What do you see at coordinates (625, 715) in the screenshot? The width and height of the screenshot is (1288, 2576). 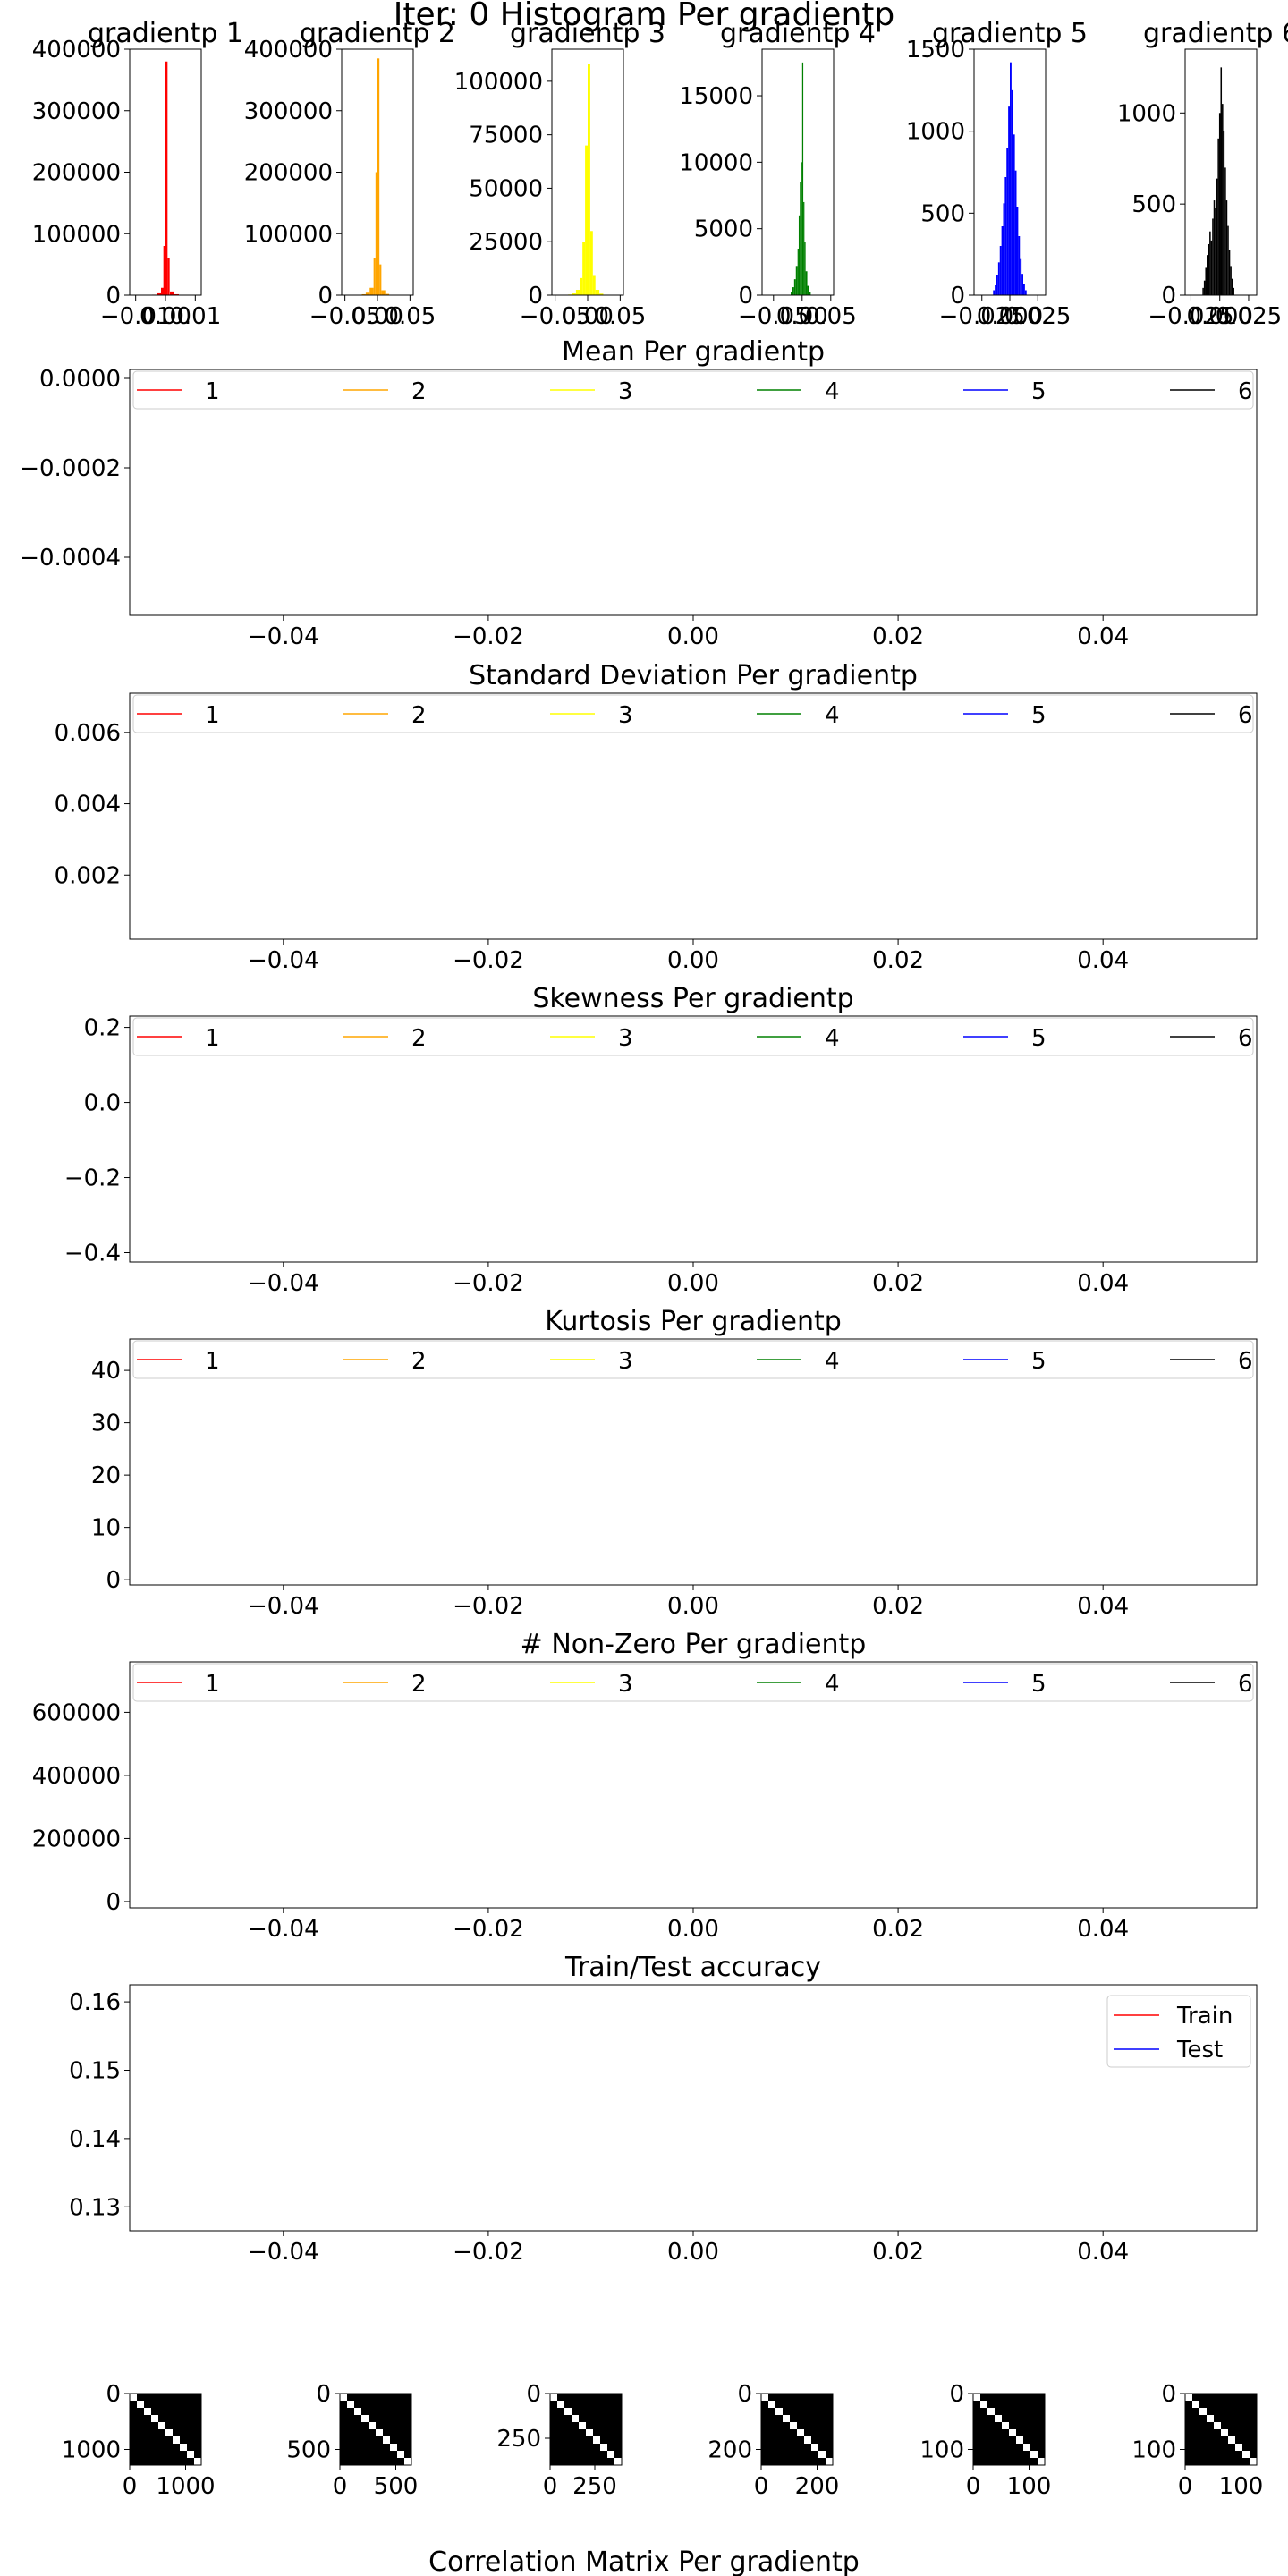 I see `legend-label-series-3: 3` at bounding box center [625, 715].